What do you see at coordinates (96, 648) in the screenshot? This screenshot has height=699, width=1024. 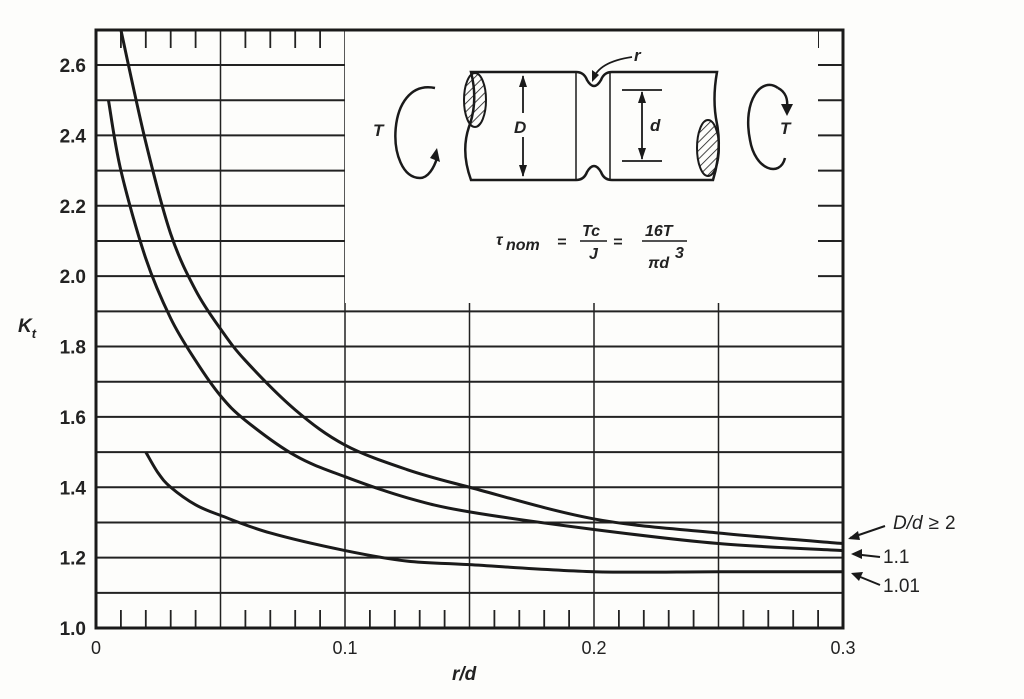 I see `x-tick-label: 0` at bounding box center [96, 648].